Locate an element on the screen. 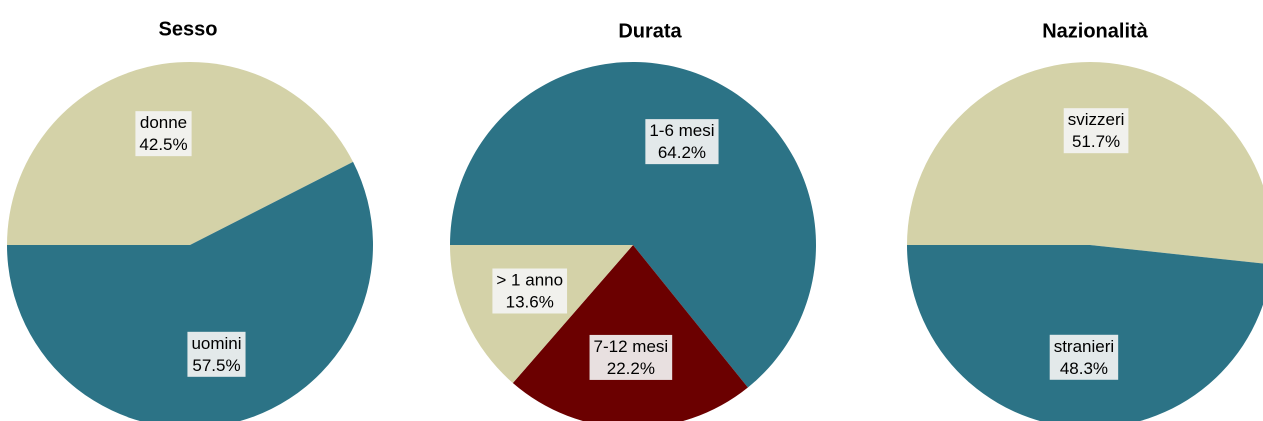  slice-label: > 1 anno 13.6% is located at coordinates (530, 291).